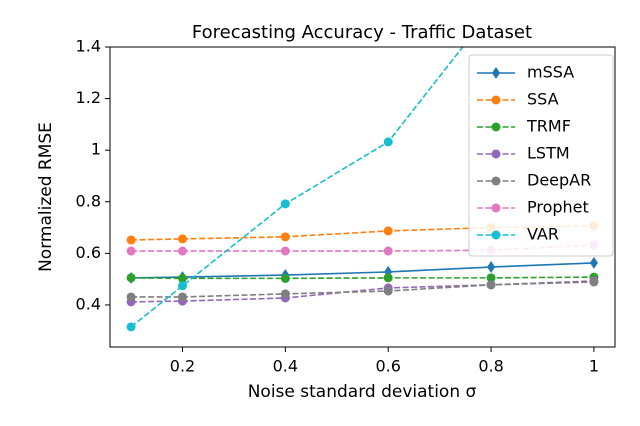 The height and width of the screenshot is (426, 640). What do you see at coordinates (362, 32) in the screenshot?
I see `chart-title: Forecasting Accuracy - Traffic Dataset` at bounding box center [362, 32].